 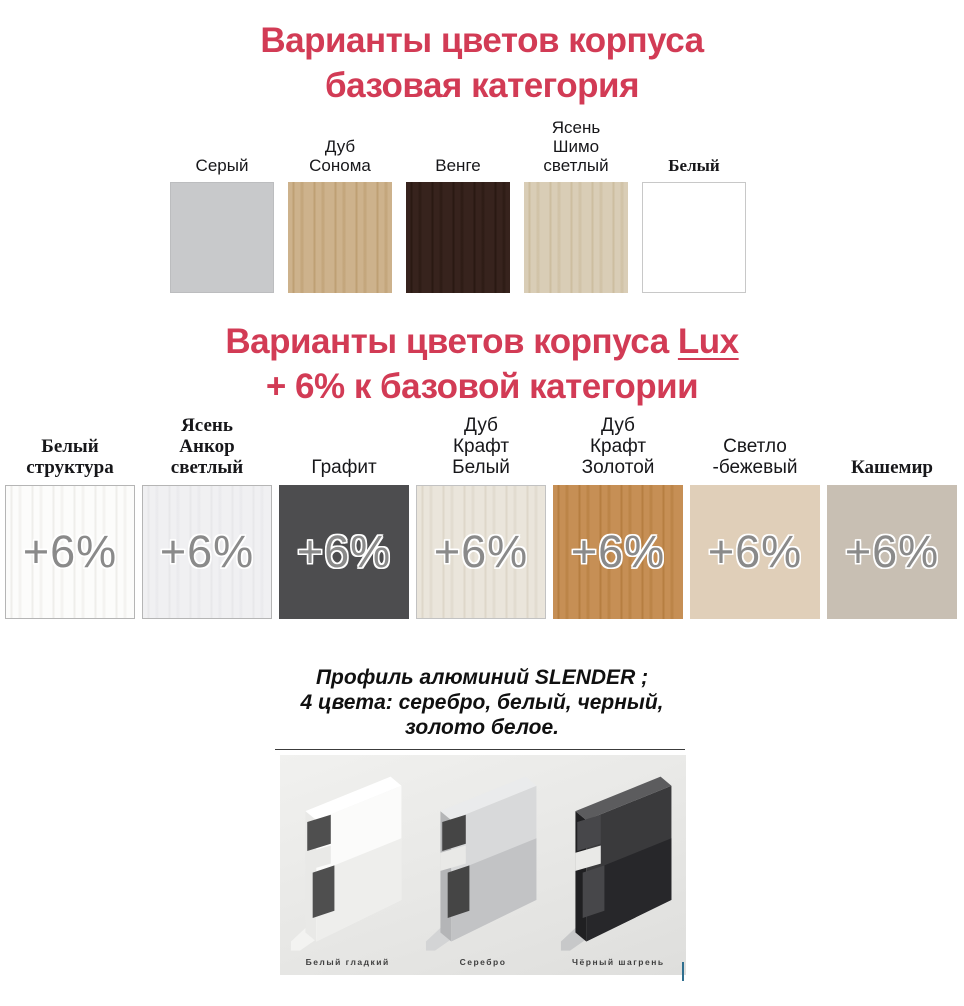 I want to click on swatch-cell: Светло -бежевый +6%, so click(x=755, y=527).